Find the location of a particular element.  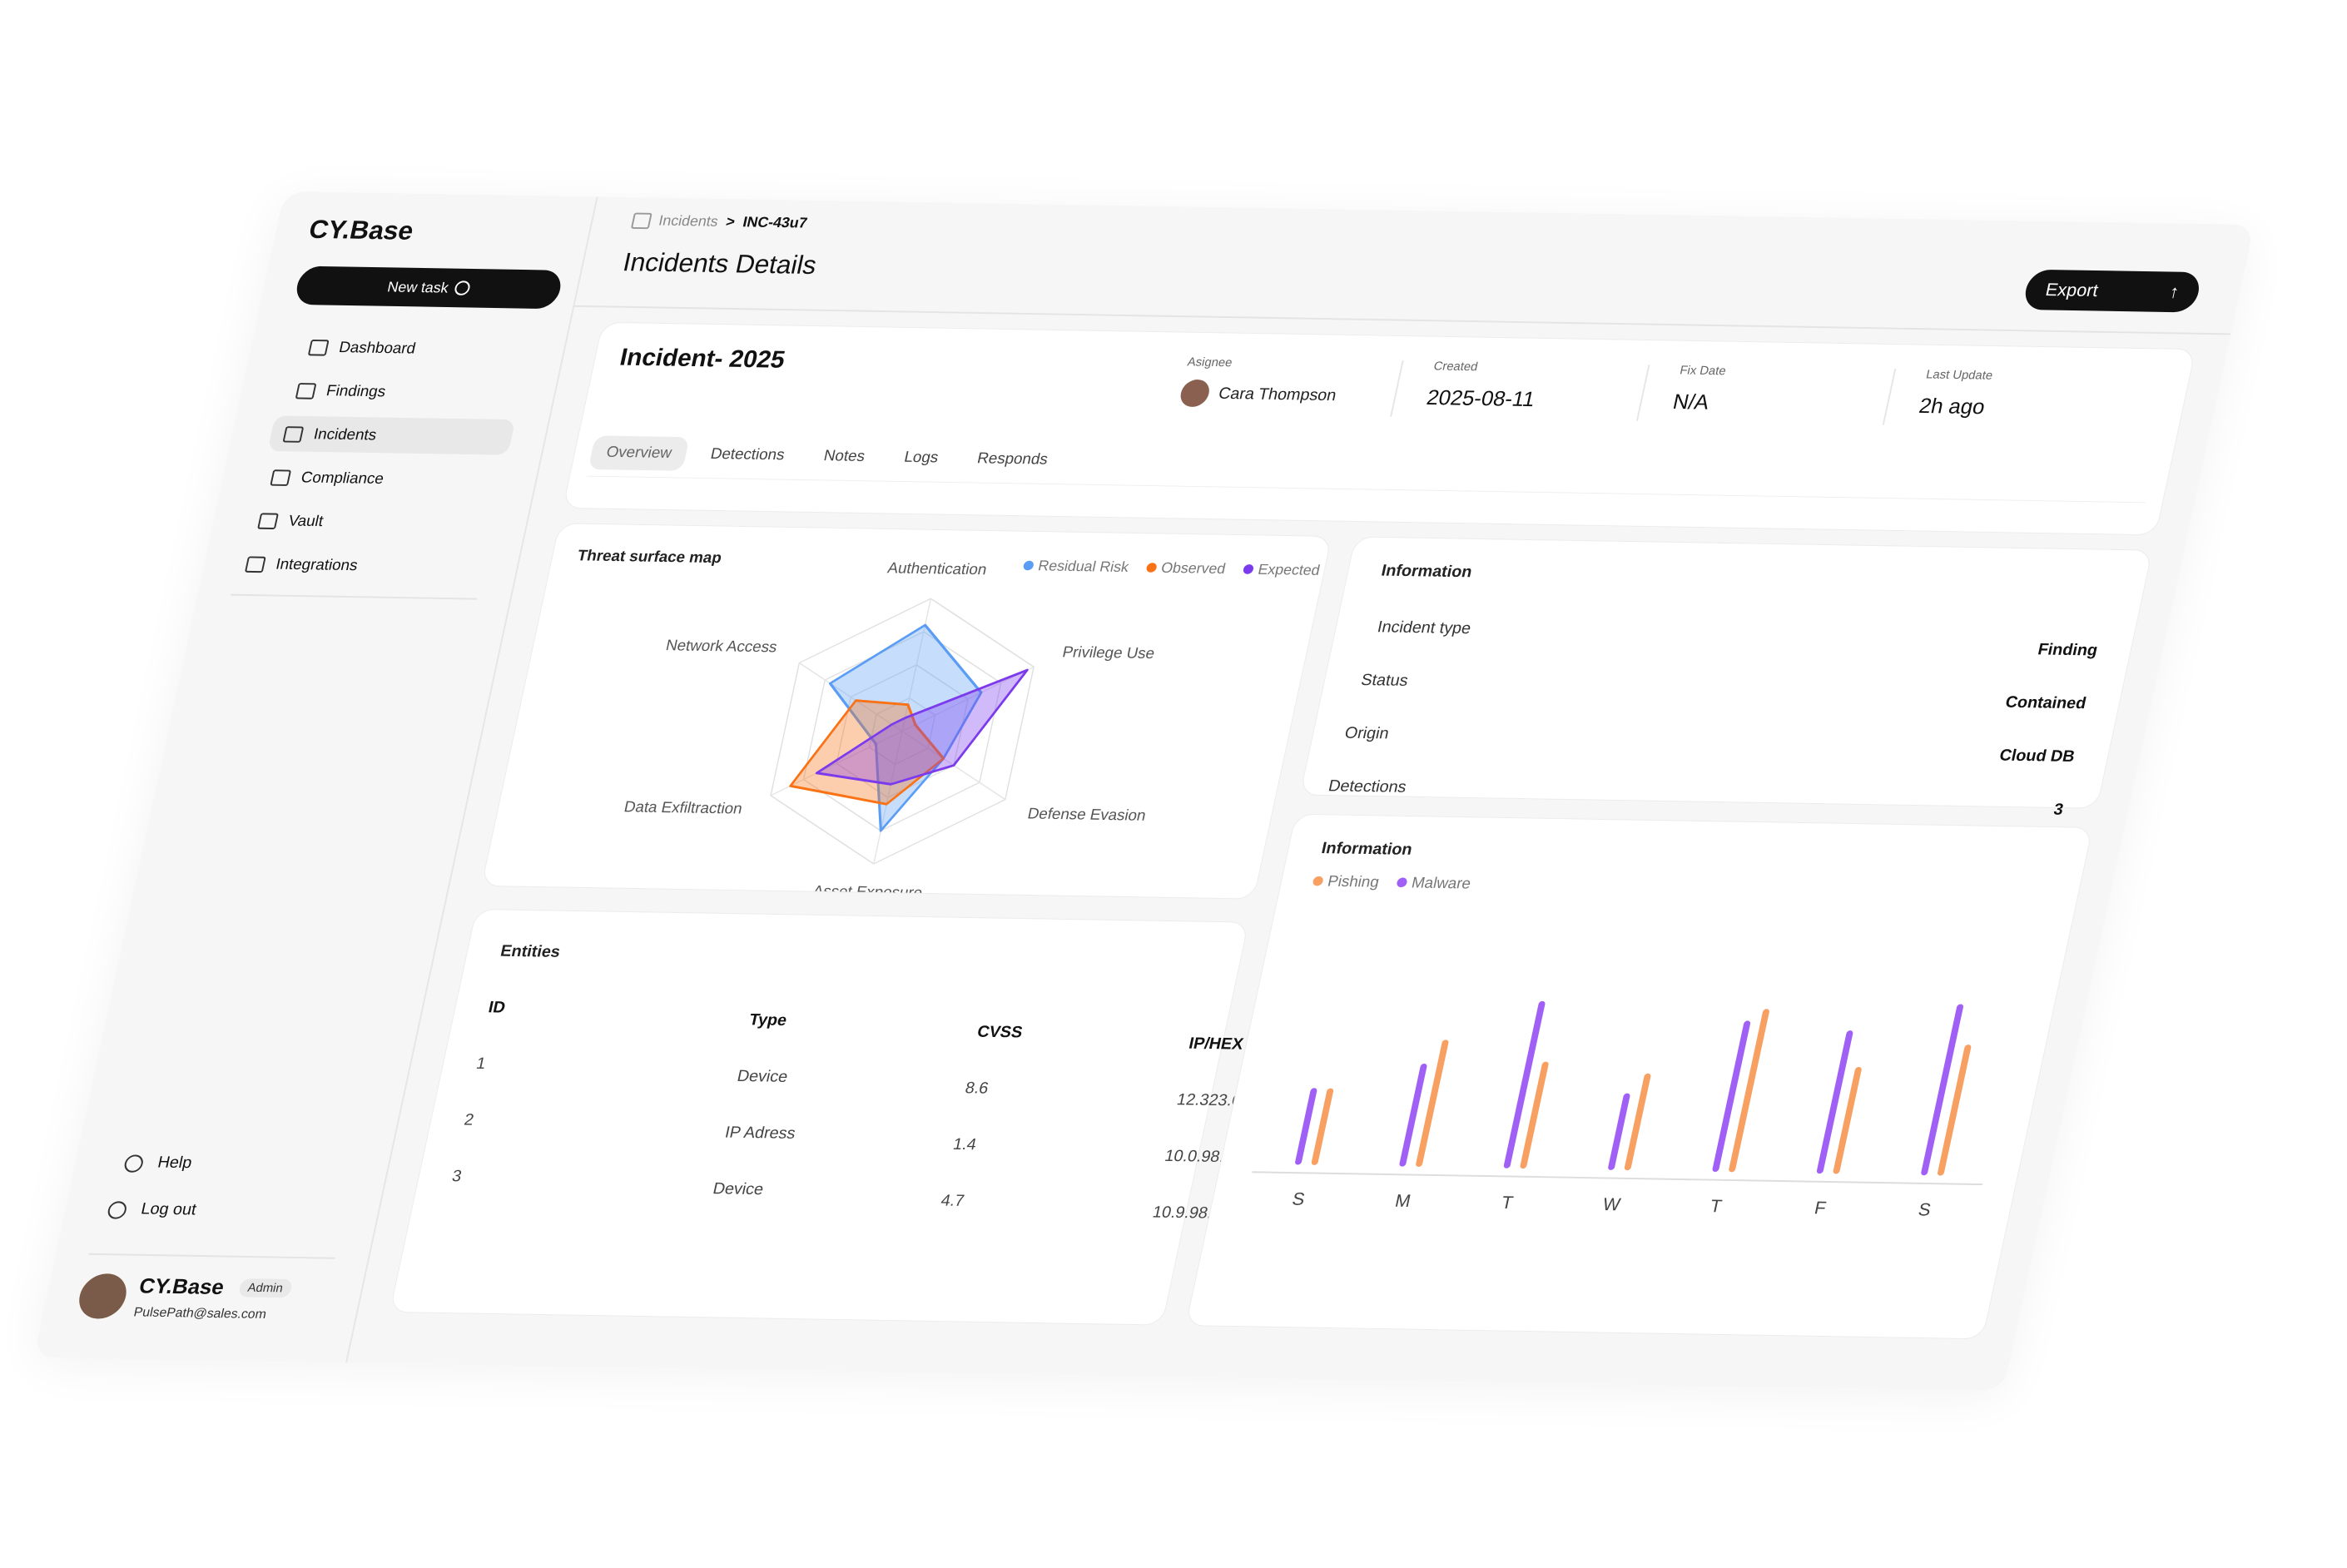

info-label: Status is located at coordinates (1384, 680).